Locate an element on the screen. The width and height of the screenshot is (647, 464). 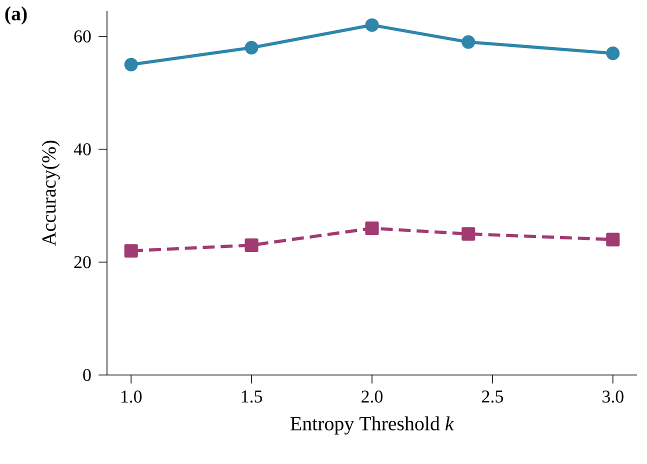
y-tick-label: 40 is located at coordinates (82, 149).